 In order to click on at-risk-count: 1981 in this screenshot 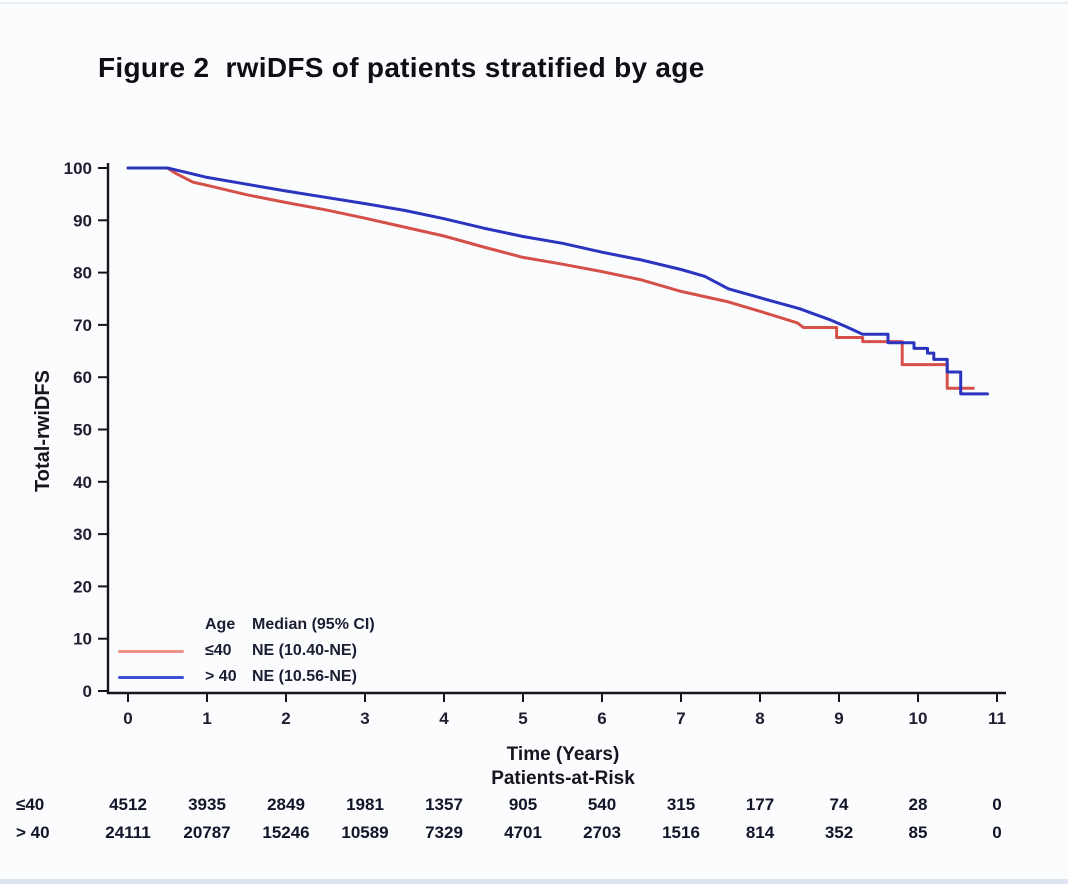, I will do `click(365, 804)`.